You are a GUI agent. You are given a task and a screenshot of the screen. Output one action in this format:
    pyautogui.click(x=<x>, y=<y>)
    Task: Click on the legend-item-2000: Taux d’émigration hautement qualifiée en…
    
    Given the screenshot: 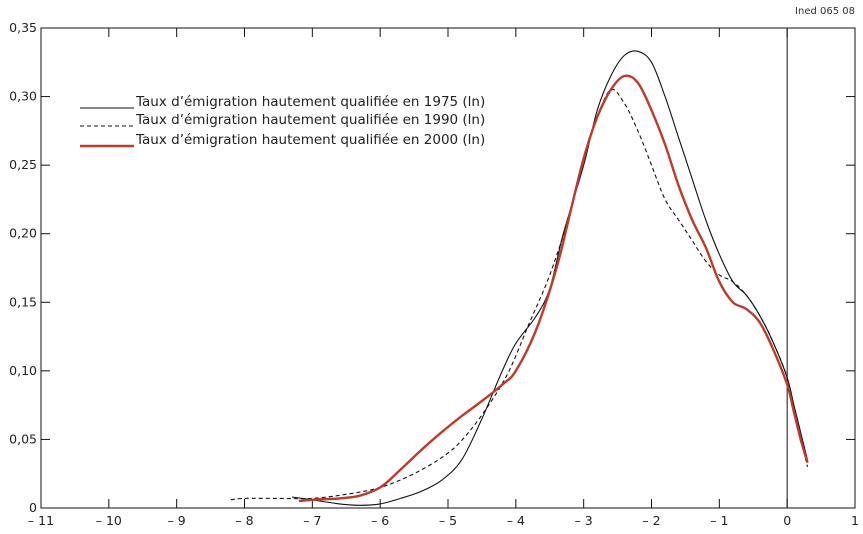 What is the action you would take?
    pyautogui.click(x=282, y=140)
    